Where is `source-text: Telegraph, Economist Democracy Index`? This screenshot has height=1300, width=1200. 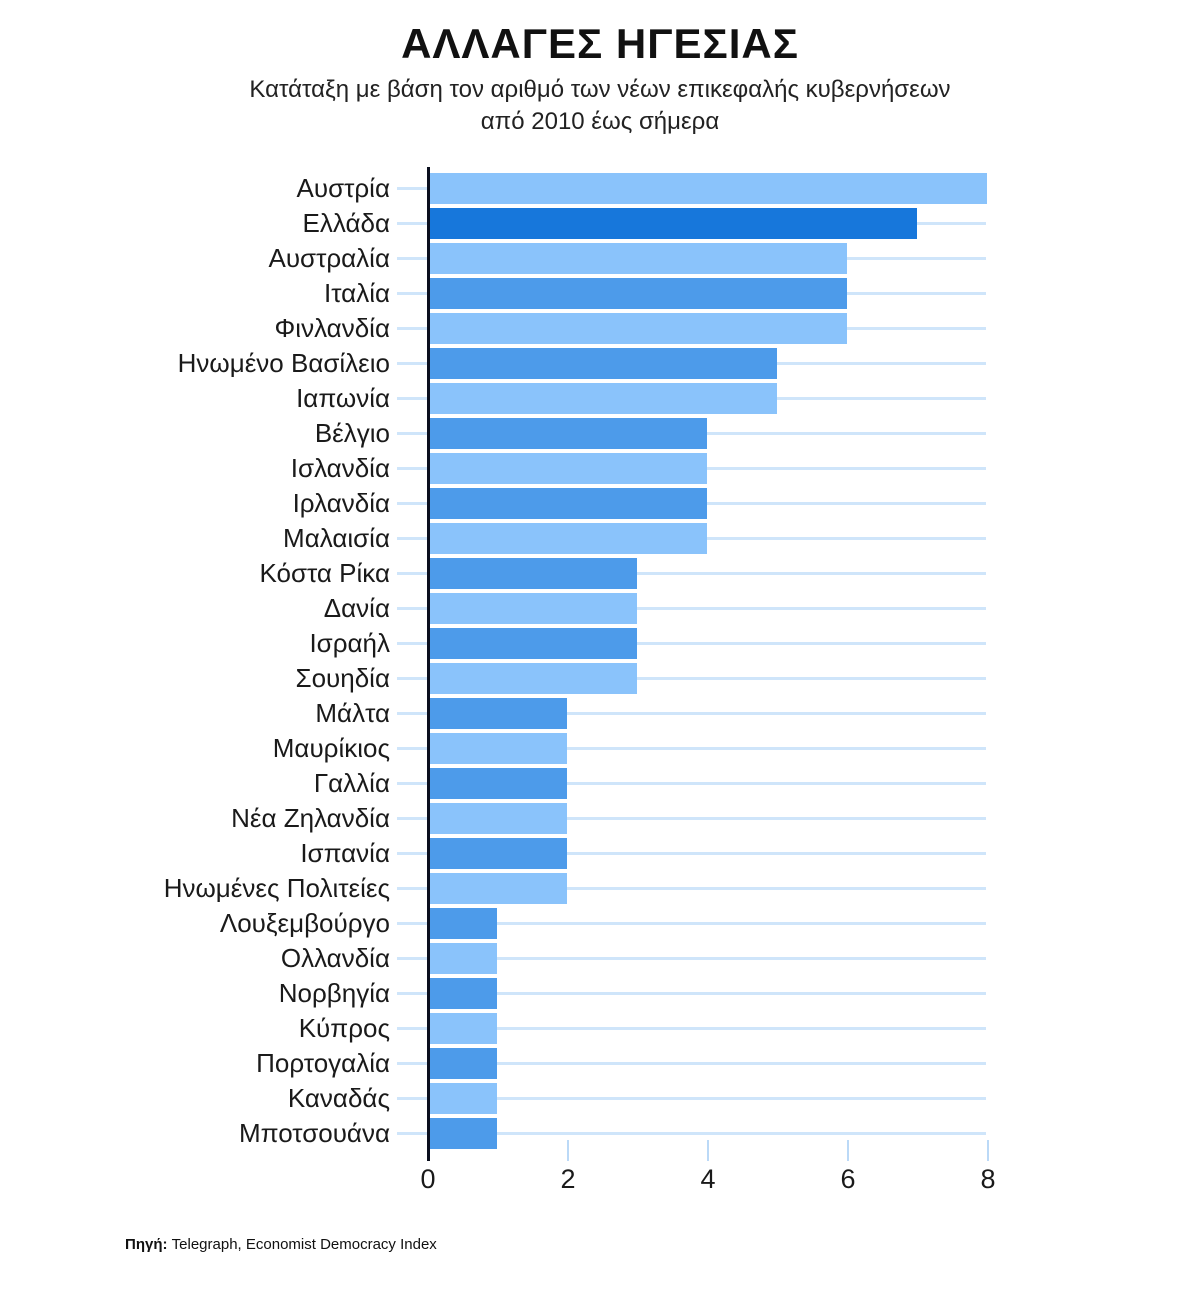 source-text: Telegraph, Economist Democracy Index is located at coordinates (302, 1244).